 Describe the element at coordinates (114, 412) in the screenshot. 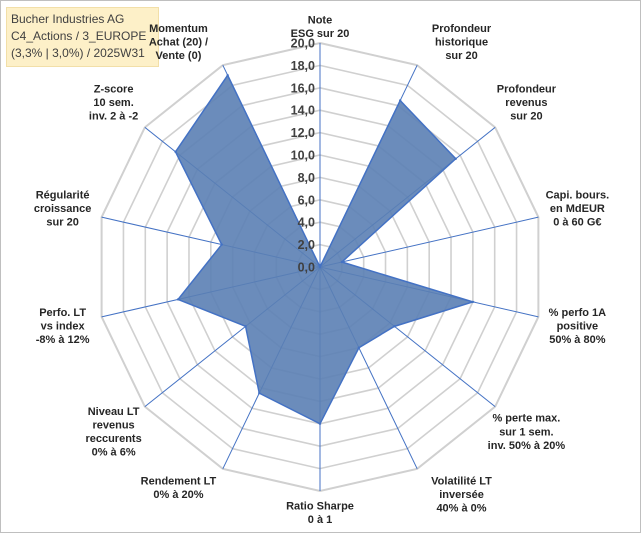

I see `axis-label: Niveau LT` at that location.